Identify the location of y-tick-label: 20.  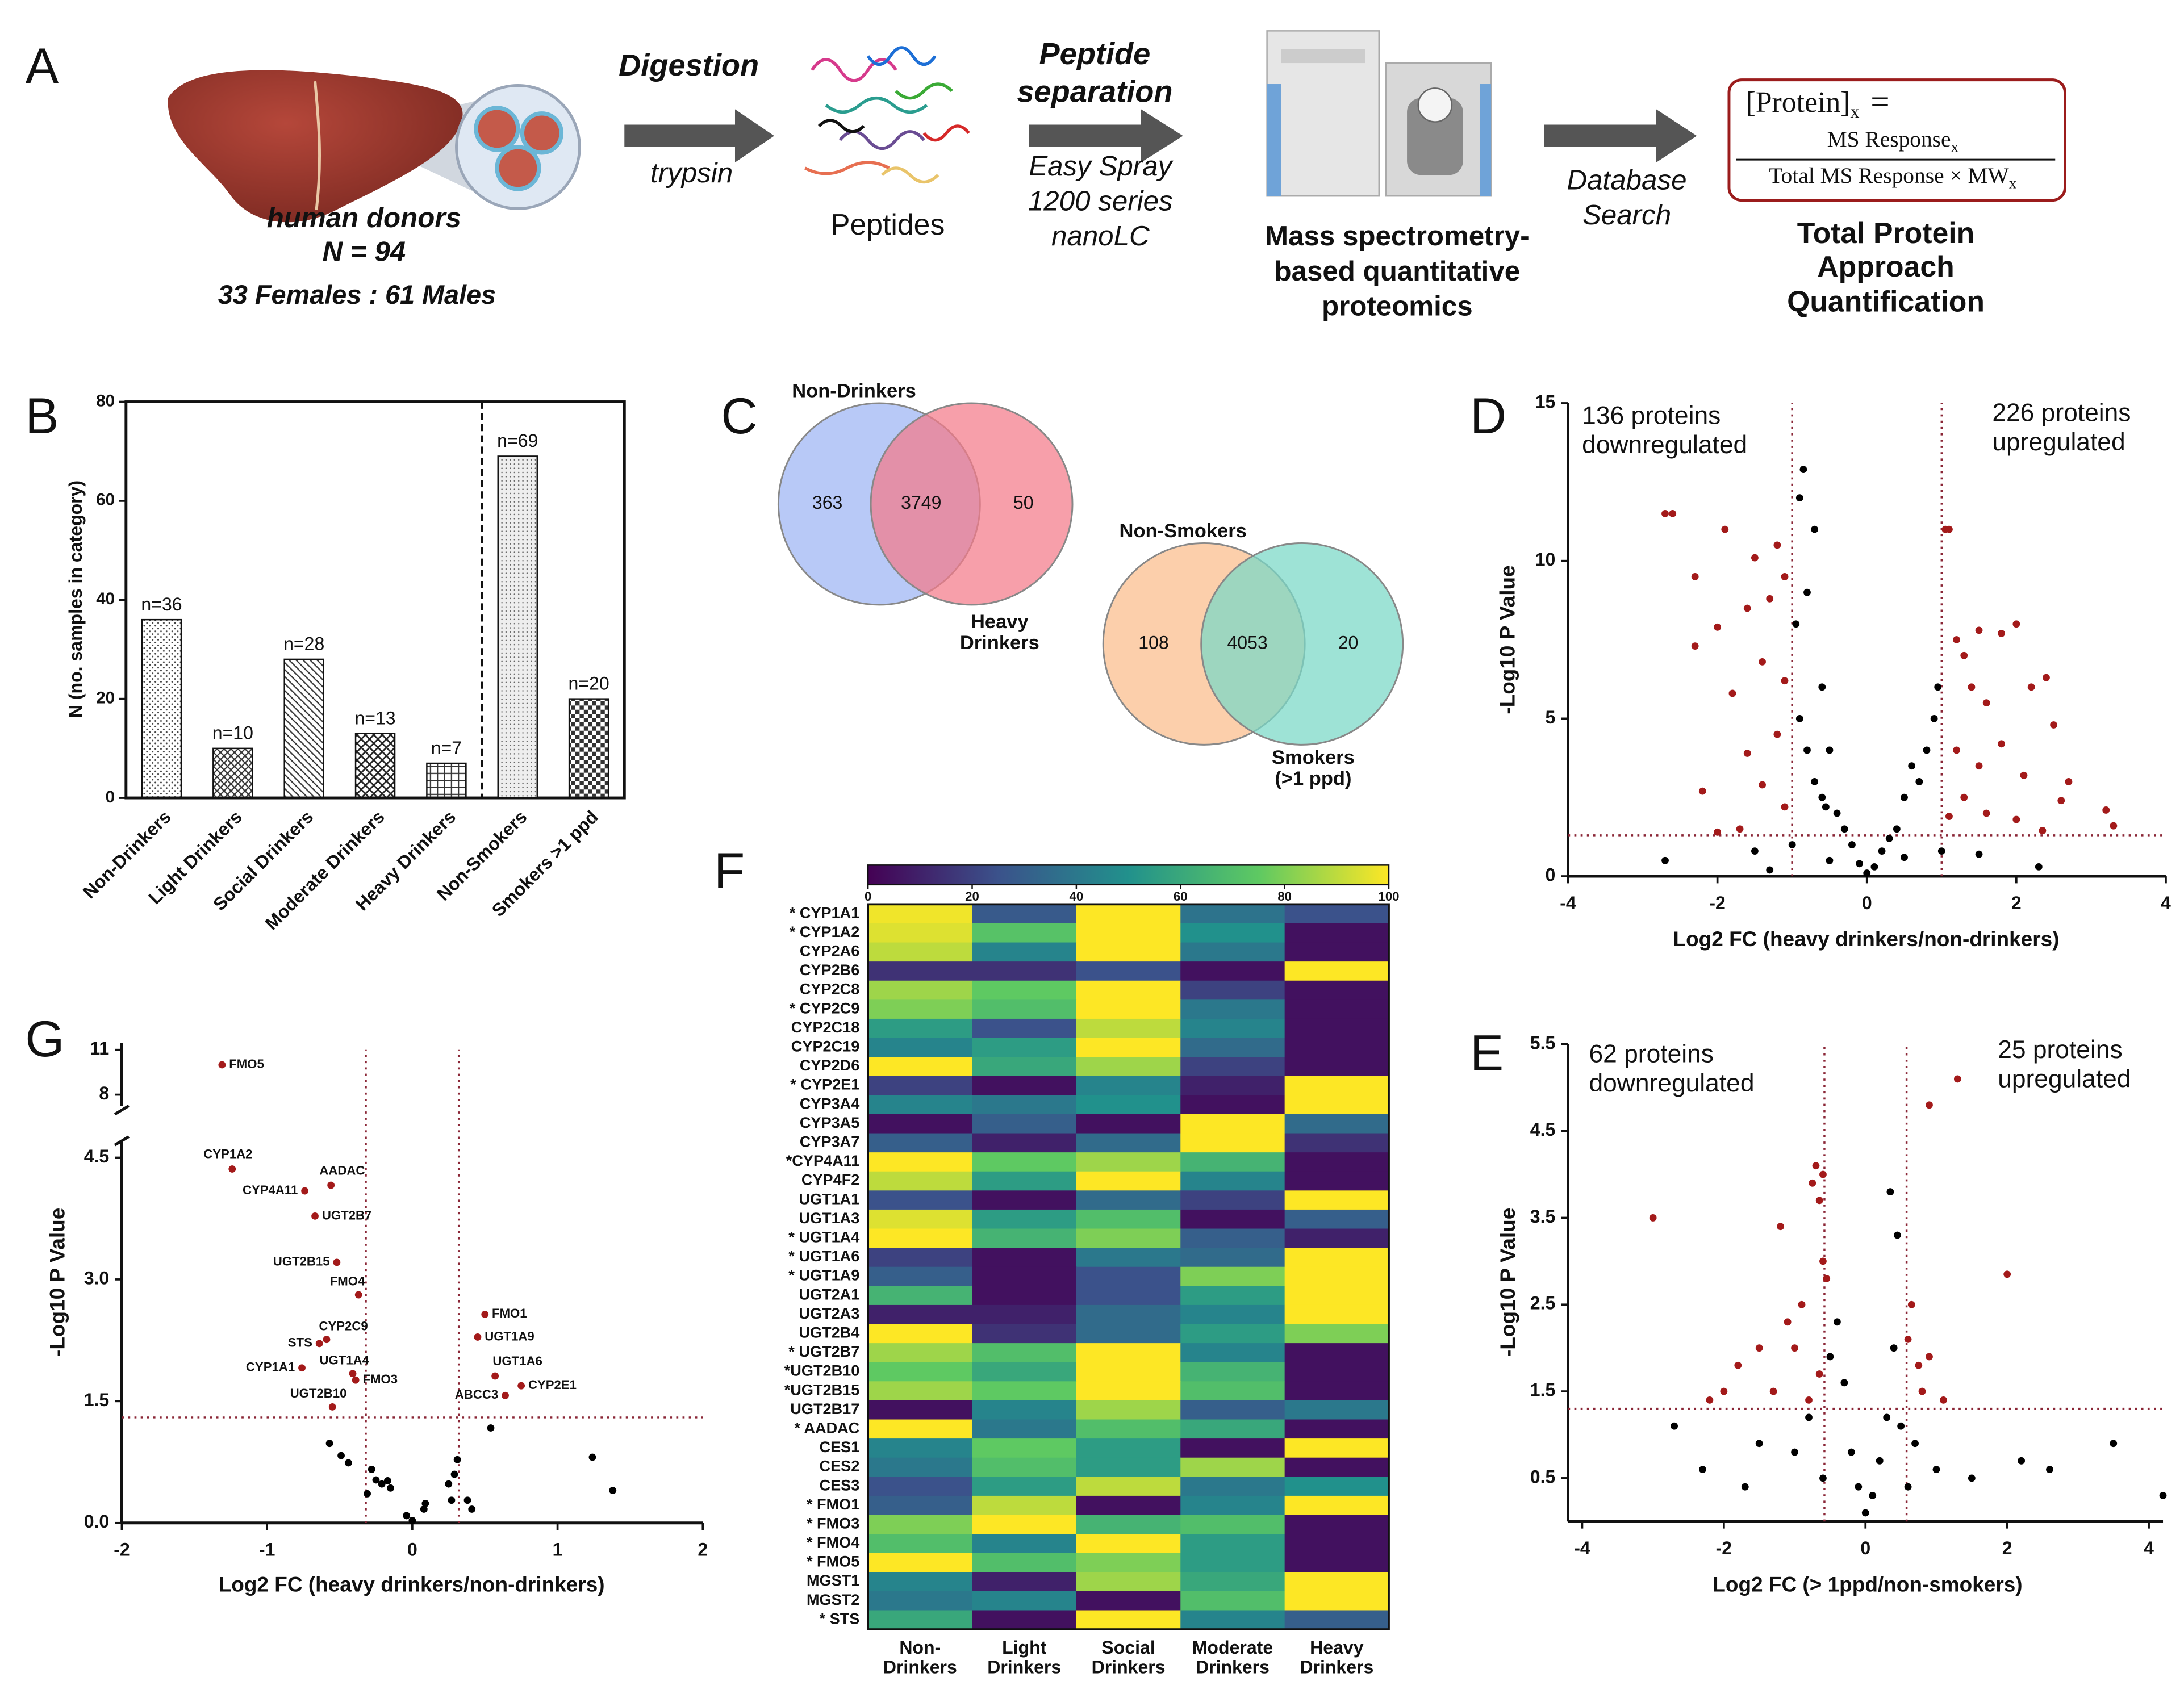
(106, 698).